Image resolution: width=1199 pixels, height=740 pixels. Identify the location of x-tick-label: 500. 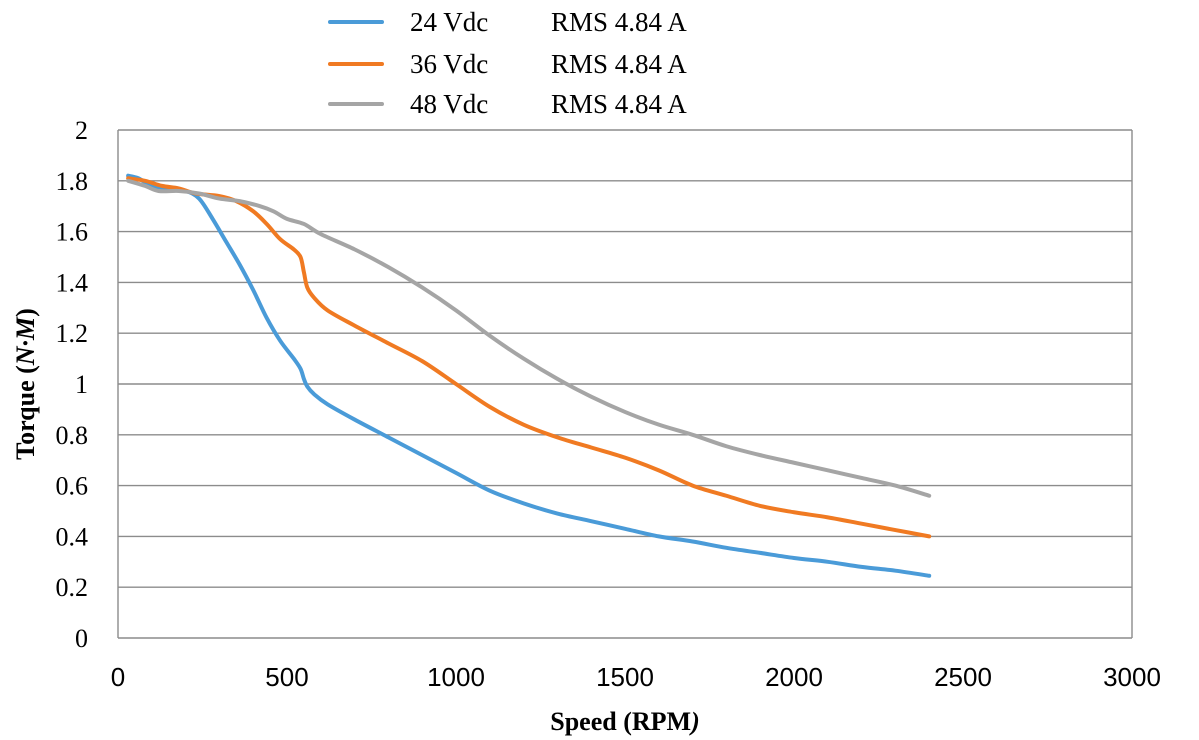
(286, 677).